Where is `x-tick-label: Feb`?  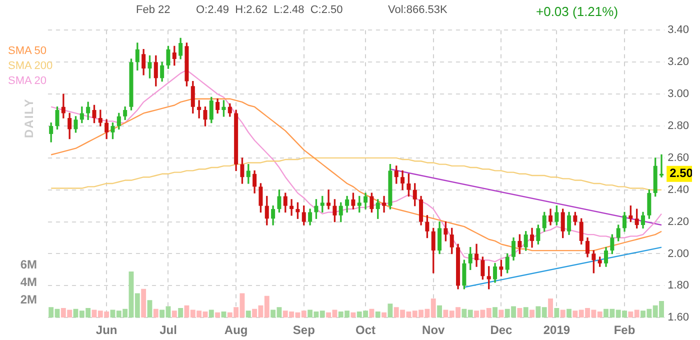
x-tick-label: Feb is located at coordinates (625, 330).